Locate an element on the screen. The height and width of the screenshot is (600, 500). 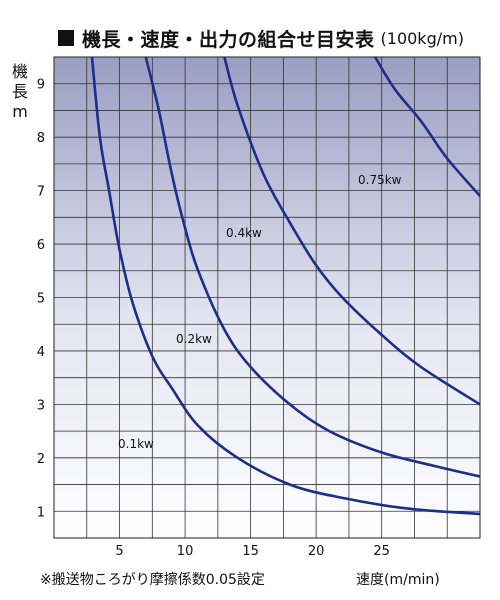
y-axis-label-char-2: 長 is located at coordinates (19, 91).